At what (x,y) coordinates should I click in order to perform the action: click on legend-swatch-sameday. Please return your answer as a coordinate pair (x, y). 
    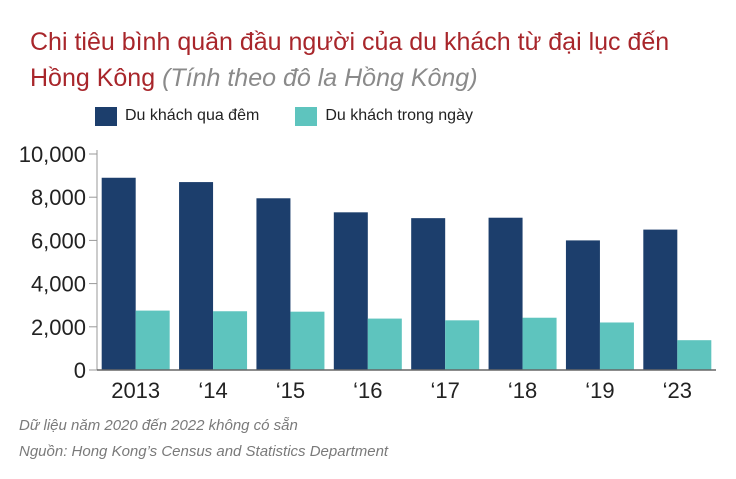
    Looking at the image, I should click on (306, 116).